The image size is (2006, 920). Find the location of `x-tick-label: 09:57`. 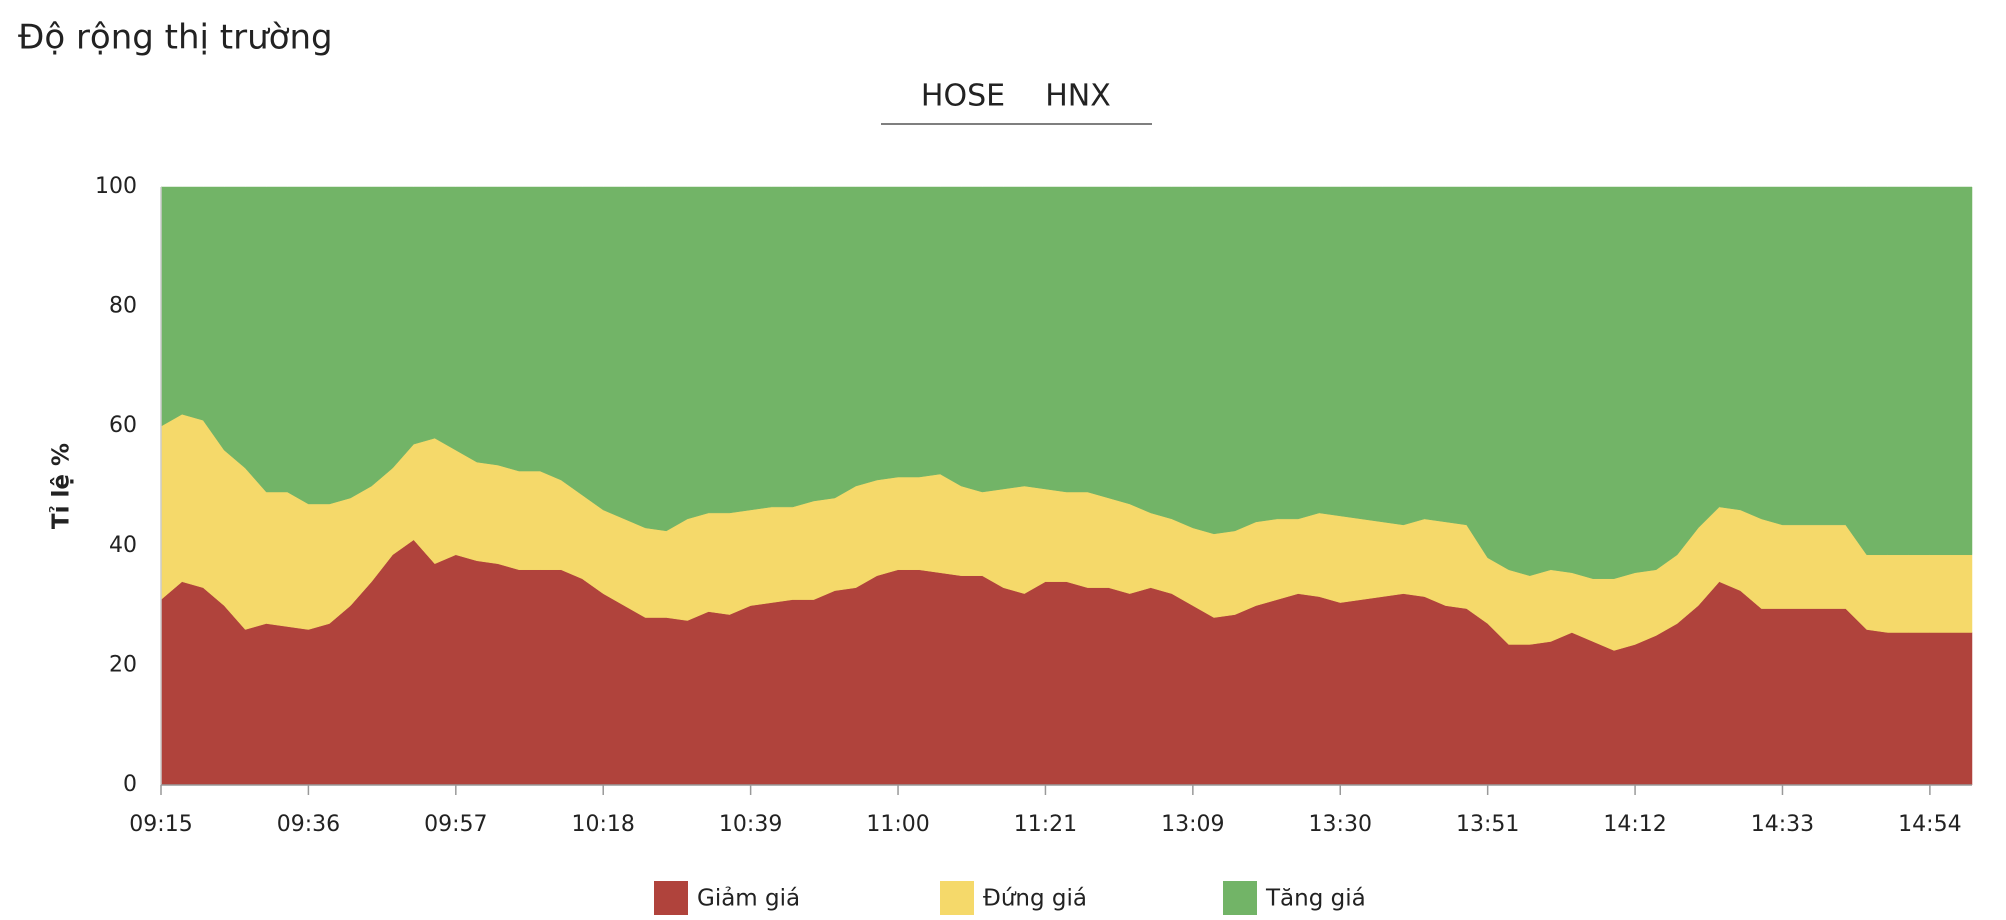

x-tick-label: 09:57 is located at coordinates (455, 824).